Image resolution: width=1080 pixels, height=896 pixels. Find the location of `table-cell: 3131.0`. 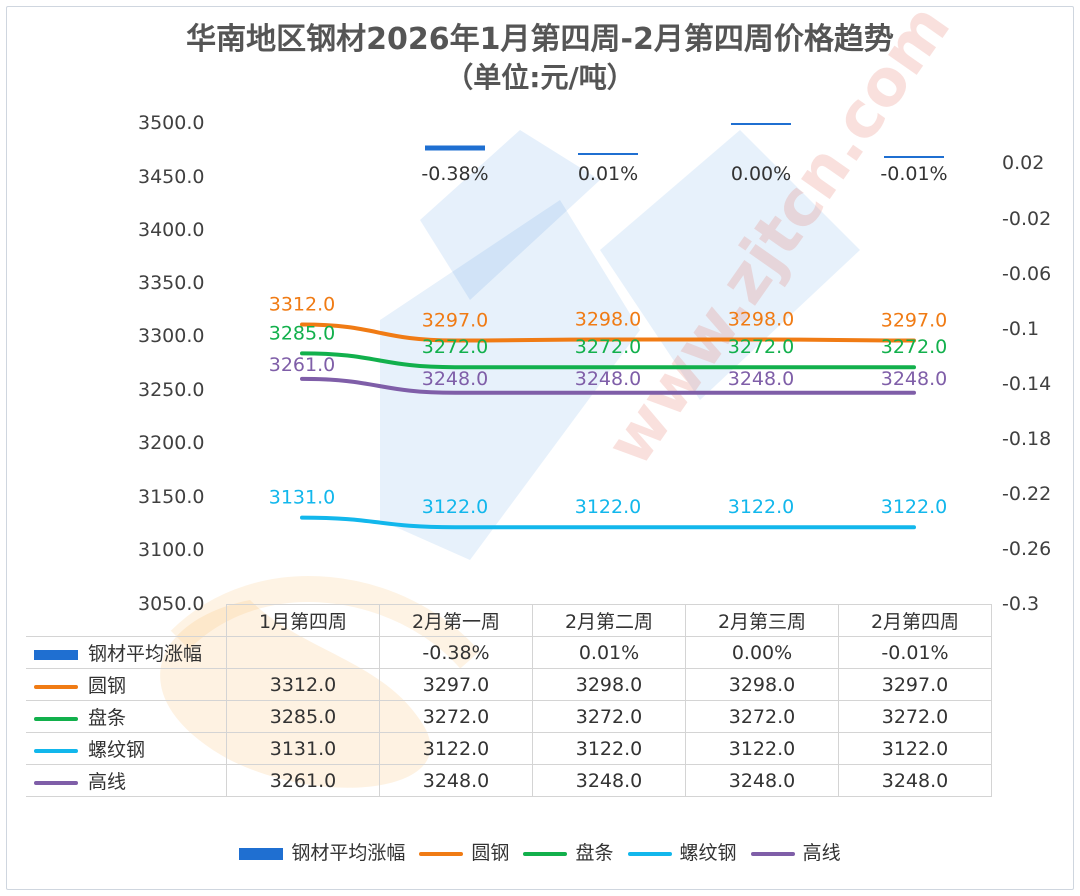

table-cell: 3131.0 is located at coordinates (303, 748).